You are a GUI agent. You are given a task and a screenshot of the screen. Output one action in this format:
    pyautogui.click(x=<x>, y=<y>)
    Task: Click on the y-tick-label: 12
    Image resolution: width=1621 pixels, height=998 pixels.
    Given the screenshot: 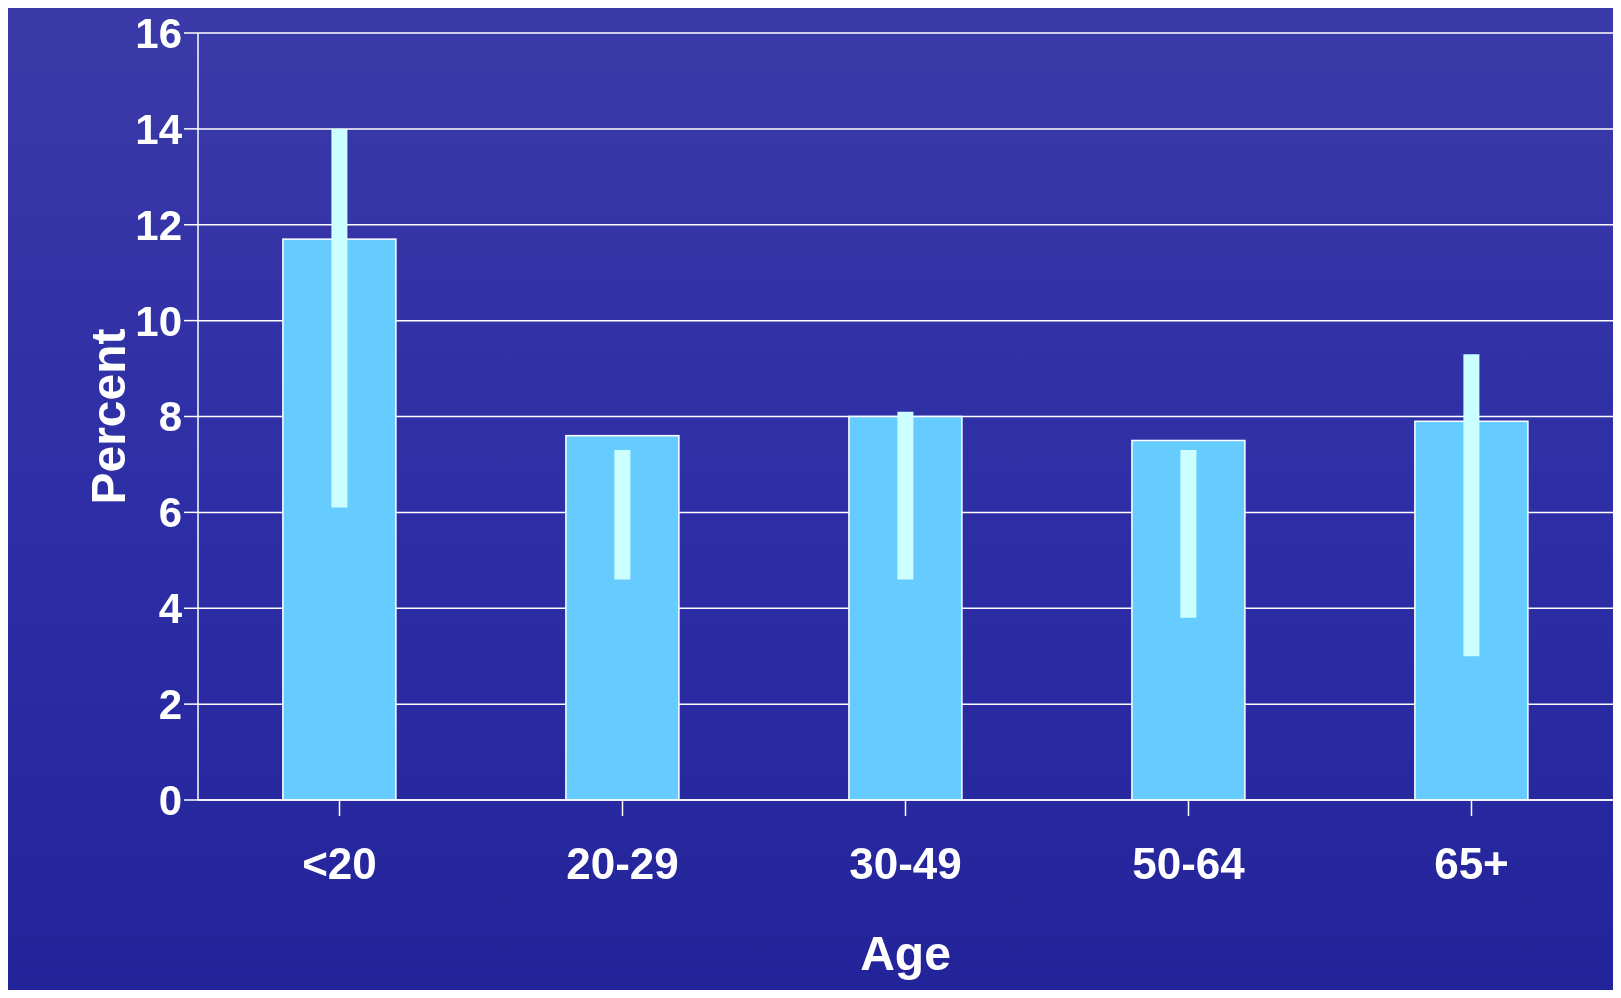 What is the action you would take?
    pyautogui.click(x=158, y=225)
    